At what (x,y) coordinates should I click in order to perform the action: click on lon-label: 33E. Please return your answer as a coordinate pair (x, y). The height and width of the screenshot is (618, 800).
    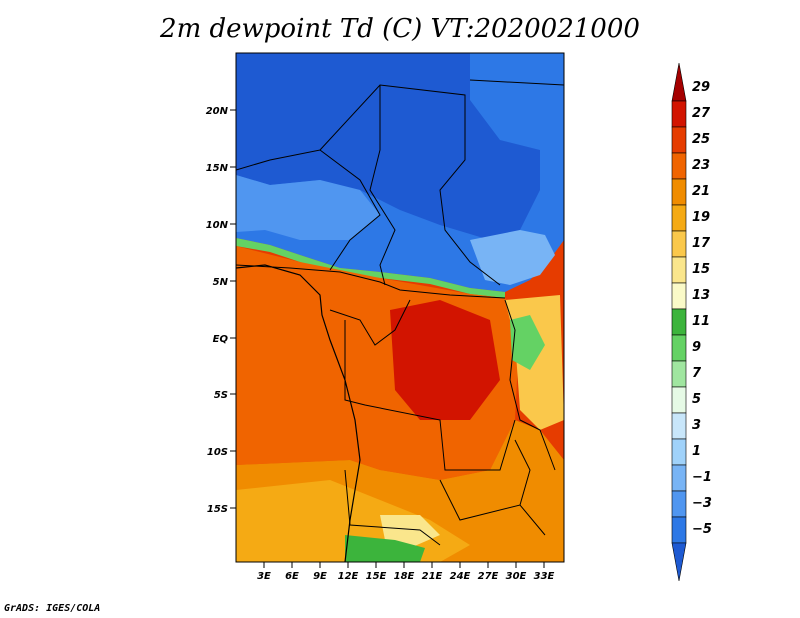
    Looking at the image, I should click on (544, 576).